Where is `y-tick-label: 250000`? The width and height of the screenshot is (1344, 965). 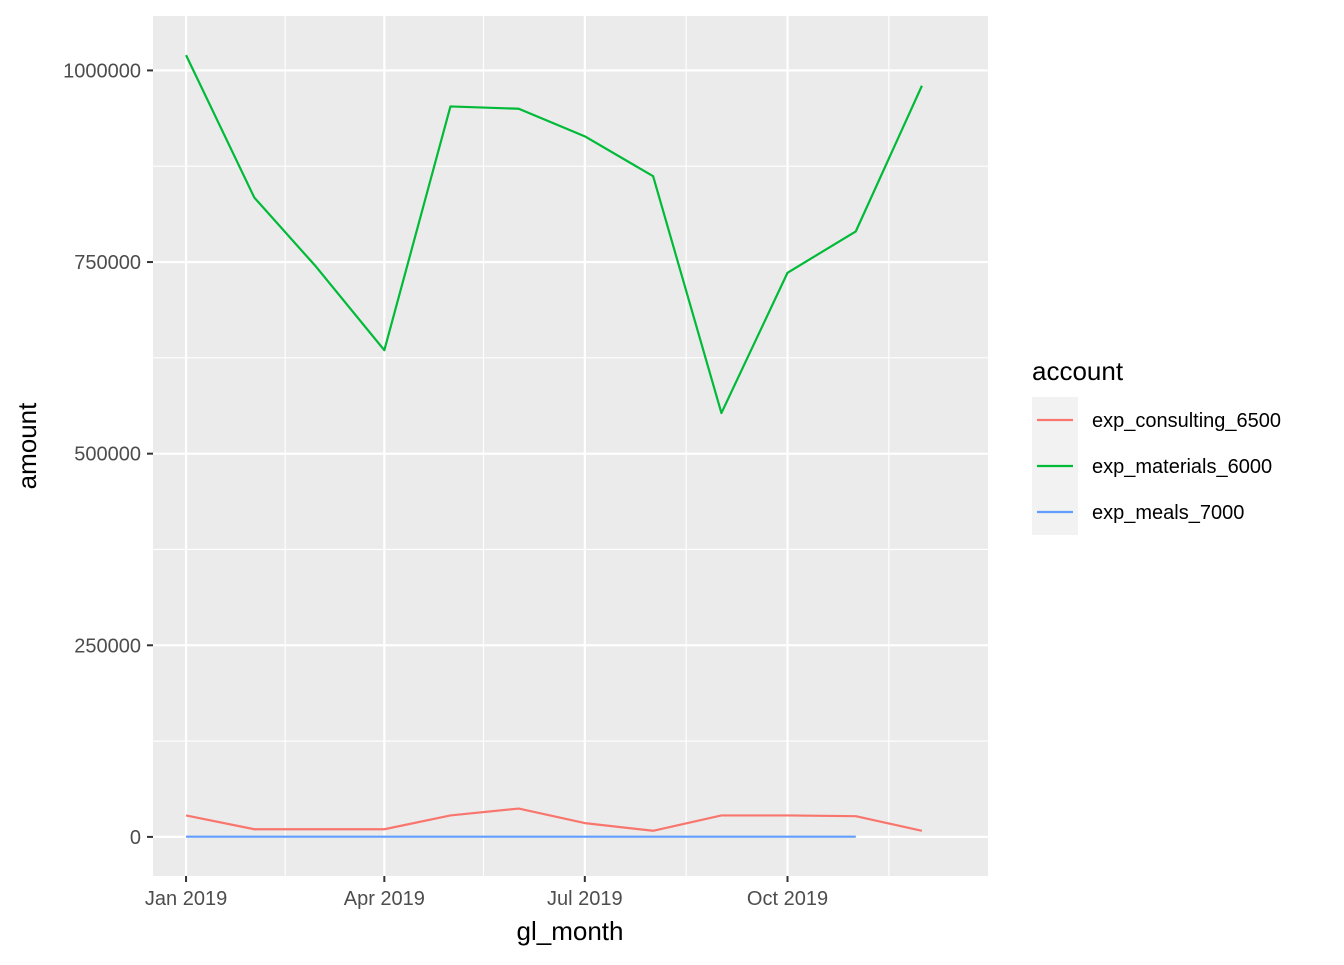 y-tick-label: 250000 is located at coordinates (107, 646).